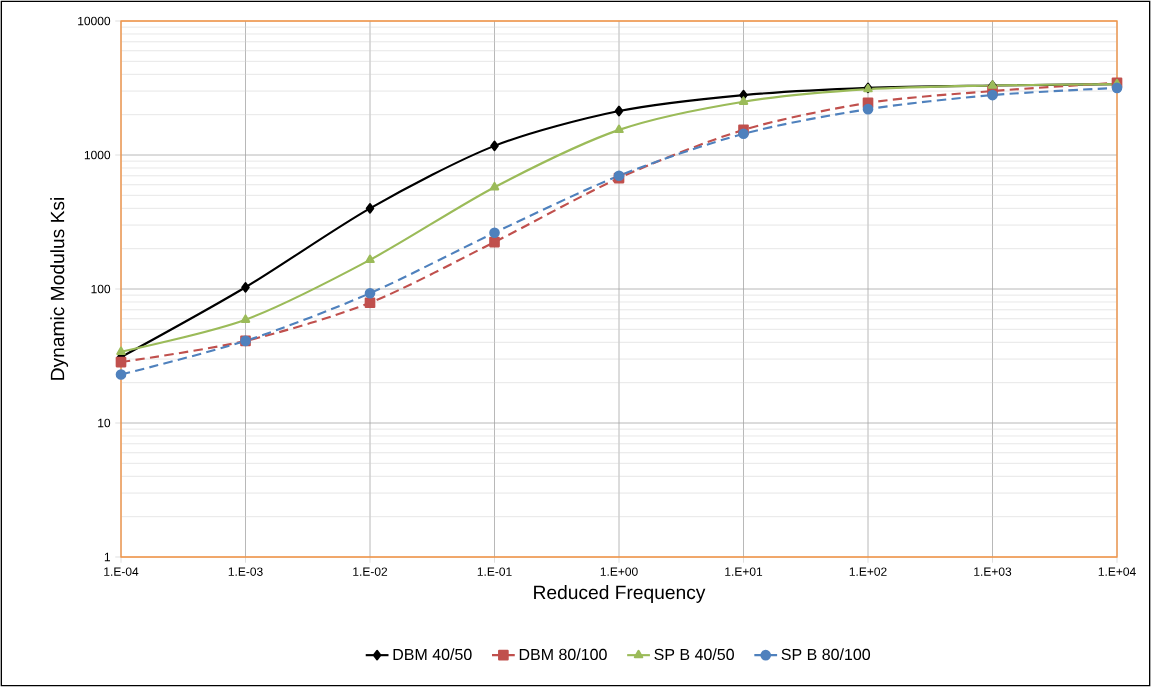 The image size is (1151, 687). Describe the element at coordinates (993, 571) in the screenshot. I see `x-tick-label: 1.E+03` at that location.